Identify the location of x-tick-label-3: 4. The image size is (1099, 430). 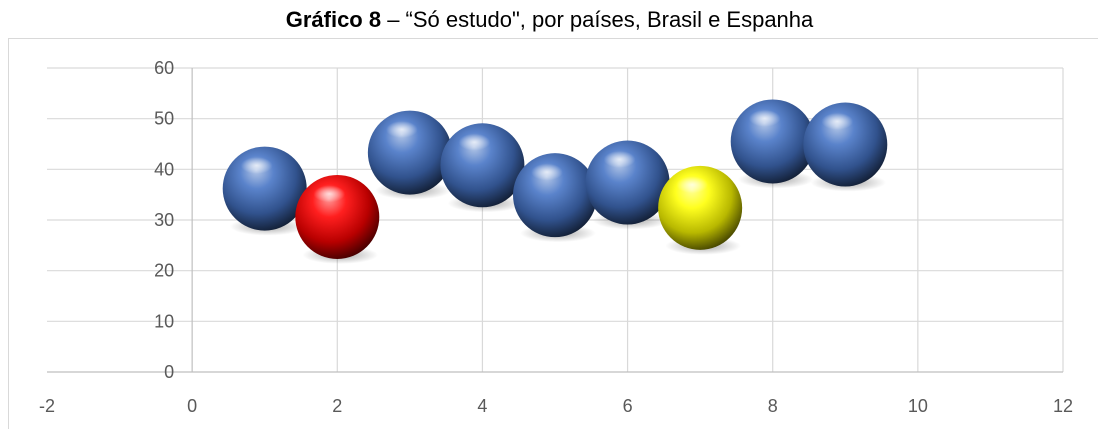
(482, 406).